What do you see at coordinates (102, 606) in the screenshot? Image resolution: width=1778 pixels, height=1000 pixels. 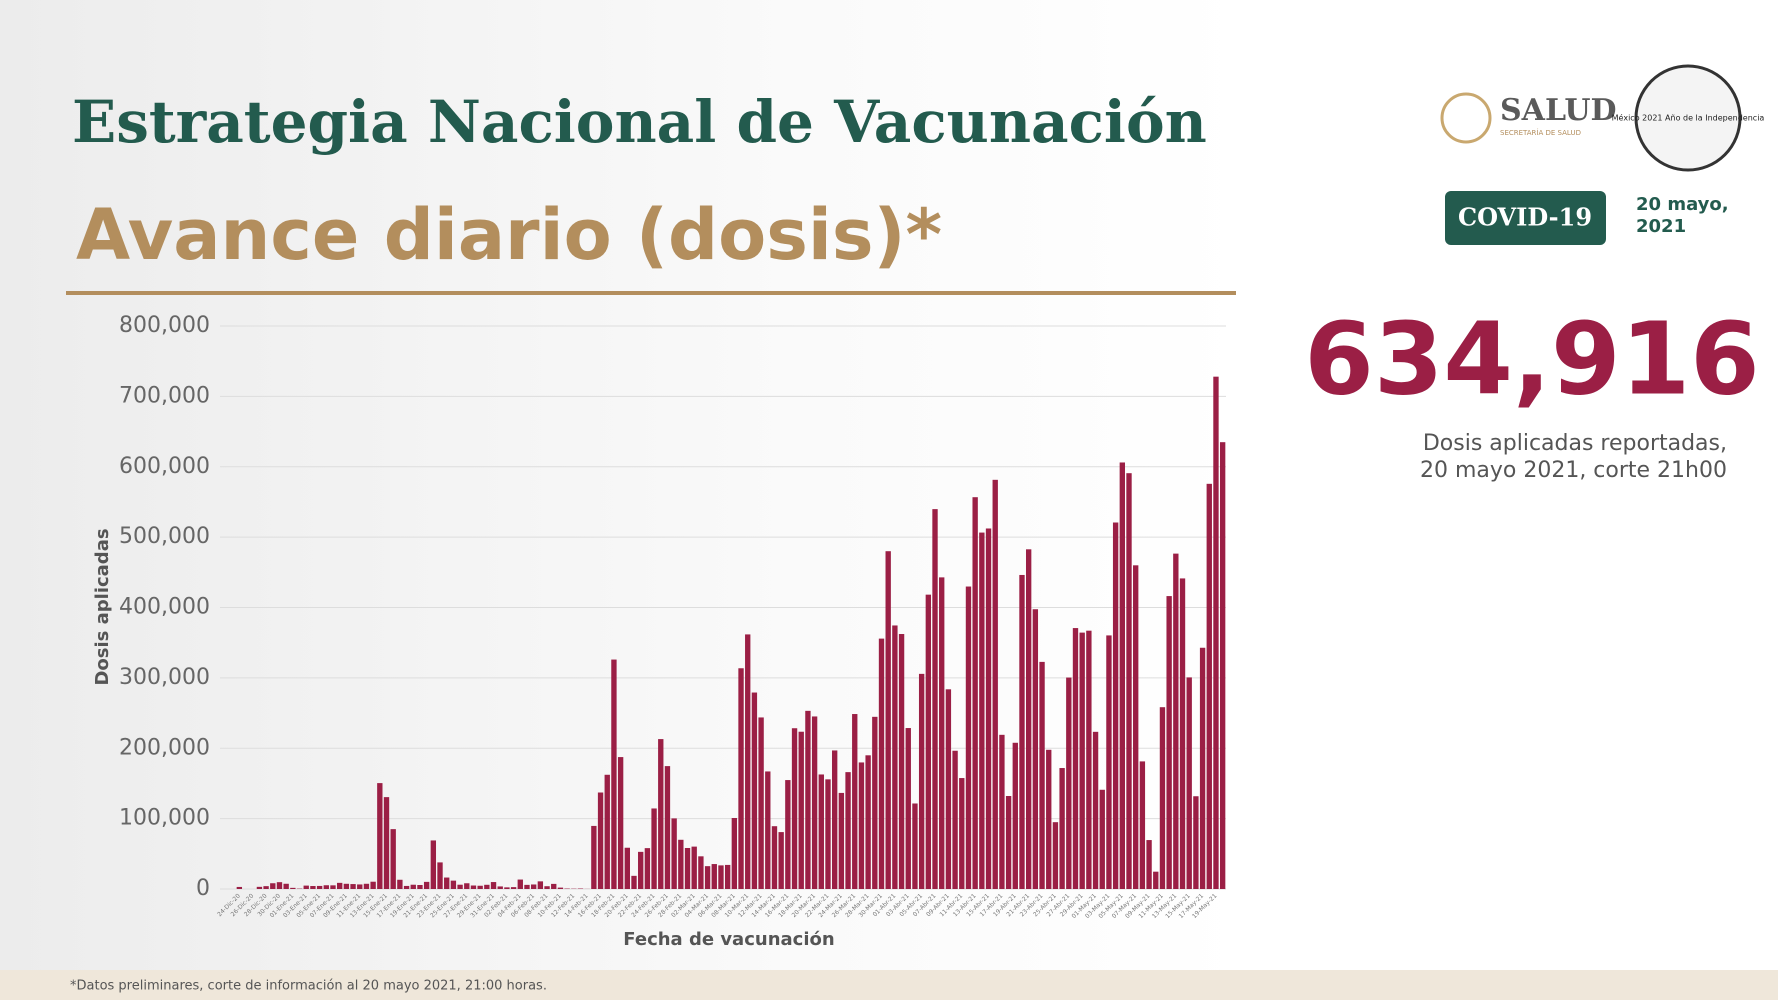 I see `y-axis-title: Dosis aplicadas` at bounding box center [102, 606].